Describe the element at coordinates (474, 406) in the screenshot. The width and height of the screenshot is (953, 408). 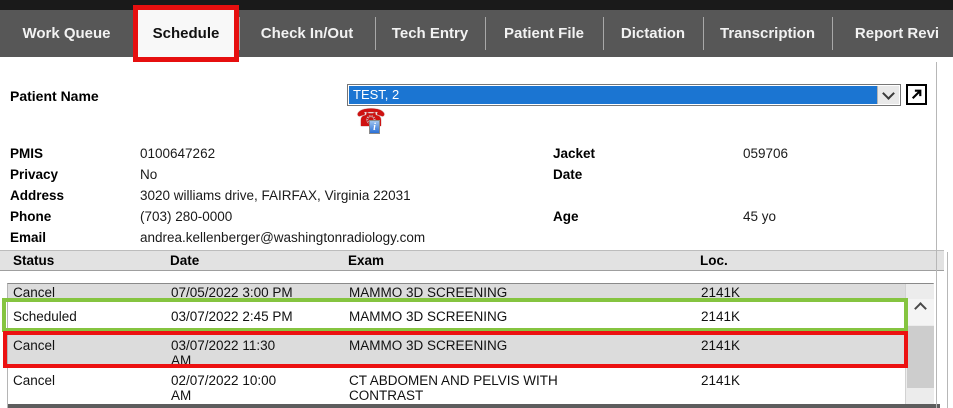
I see `window-bottom-edge` at that location.